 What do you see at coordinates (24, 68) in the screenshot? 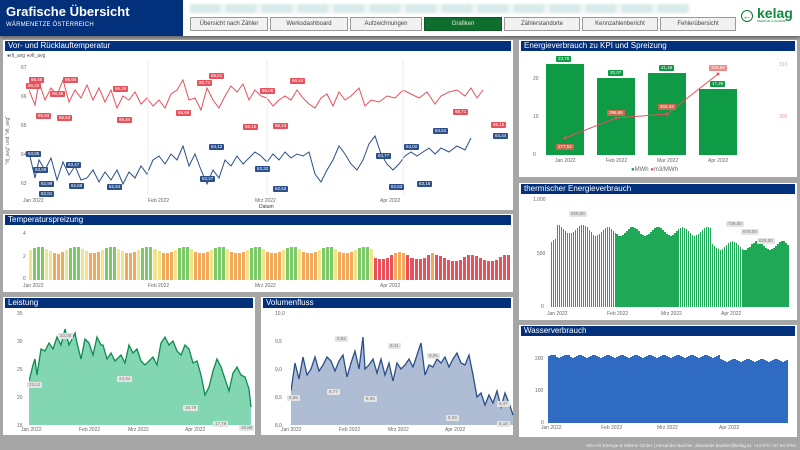
I see `y-tick: 67` at bounding box center [24, 68].